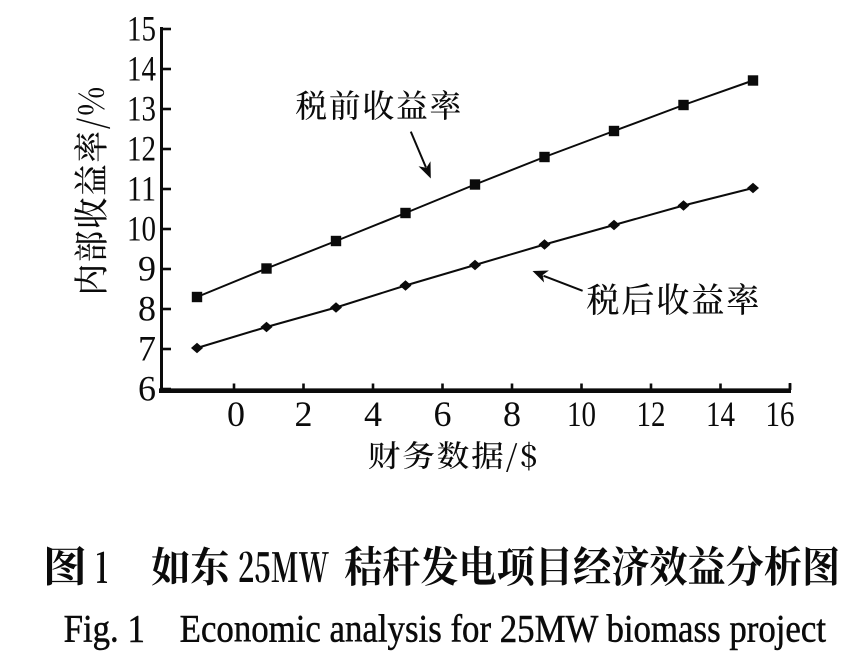 Image resolution: width=859 pixels, height=664 pixels. Describe the element at coordinates (373, 414) in the screenshot. I see `svg-text: 4` at that location.